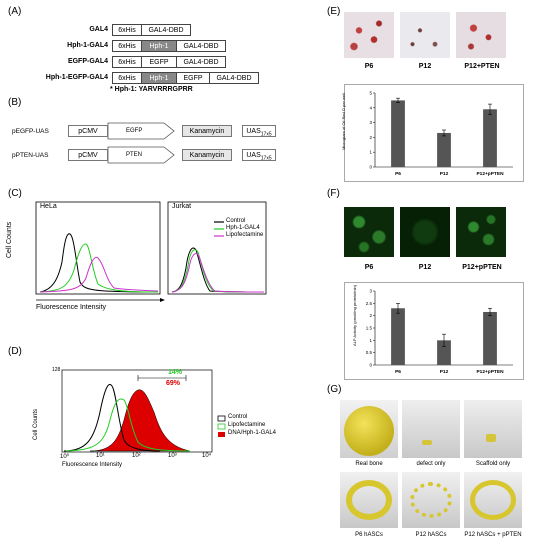 This screenshot has height=545, width=534. What do you see at coordinates (252, 433) in the screenshot?
I see `legend-dna-d: DNA/Hph-1-GAL4` at bounding box center [252, 433].